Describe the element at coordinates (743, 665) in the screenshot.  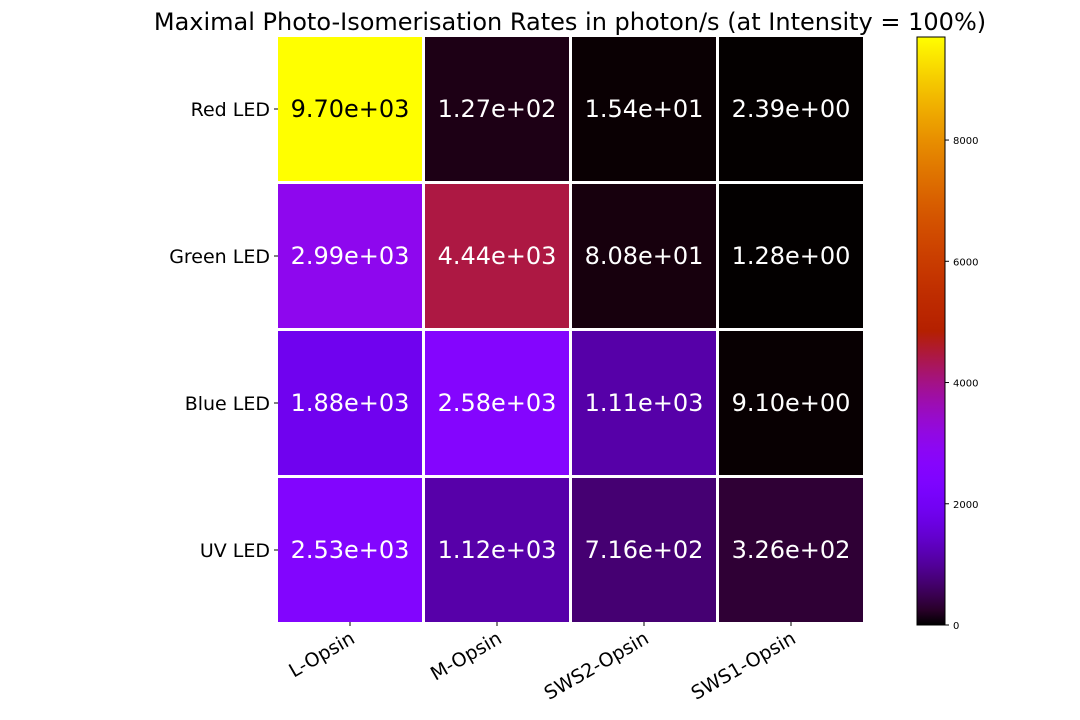
I see `column-label: SWS1-Opsin` at that location.